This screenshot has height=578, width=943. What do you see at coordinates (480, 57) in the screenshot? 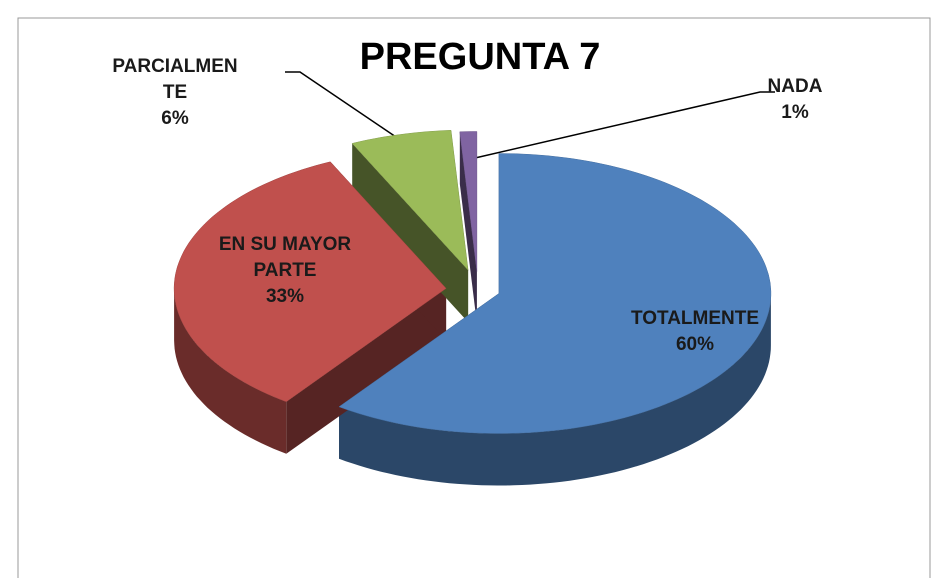
I see `chart-title: PREGUNTA 7` at bounding box center [480, 57].